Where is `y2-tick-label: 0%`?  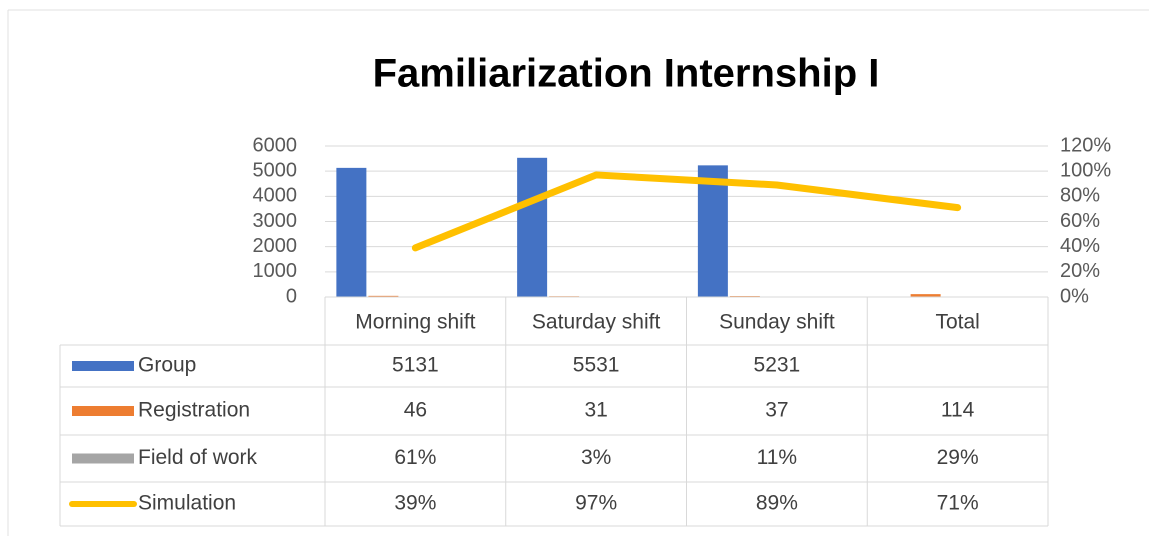 y2-tick-label: 0% is located at coordinates (1074, 296).